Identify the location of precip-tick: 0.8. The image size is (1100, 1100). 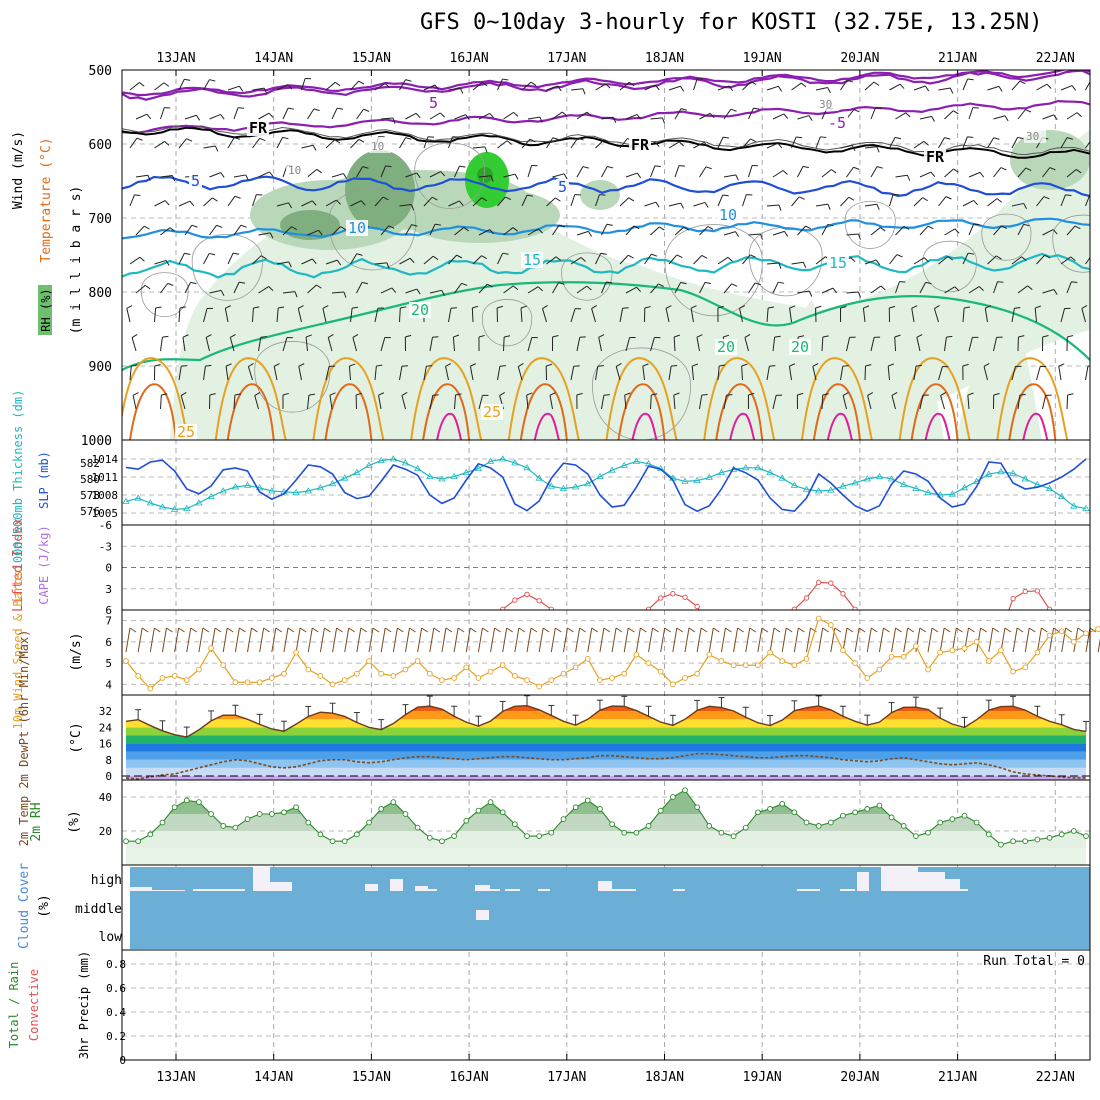
(116, 964).